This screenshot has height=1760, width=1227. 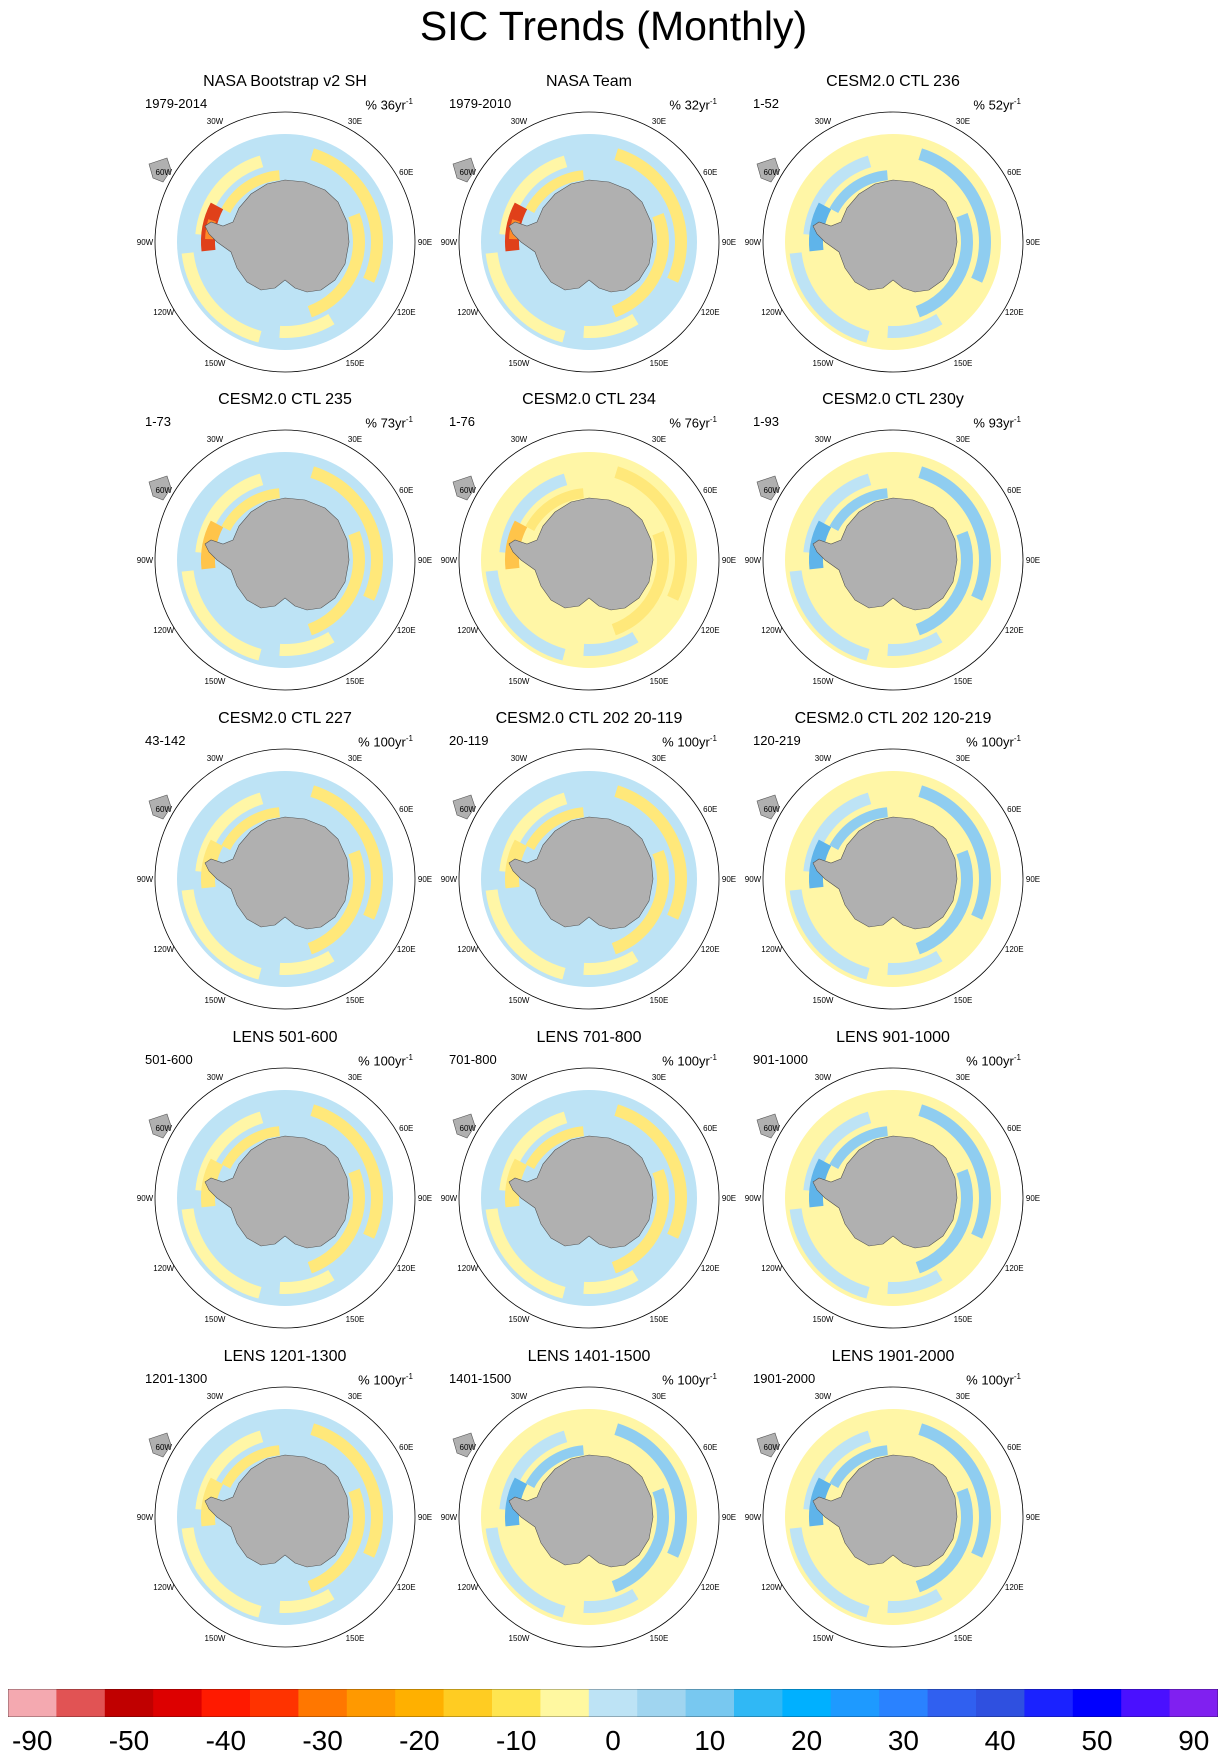 What do you see at coordinates (997, 423) in the screenshot?
I see `panel-units: % 93yr-1` at bounding box center [997, 423].